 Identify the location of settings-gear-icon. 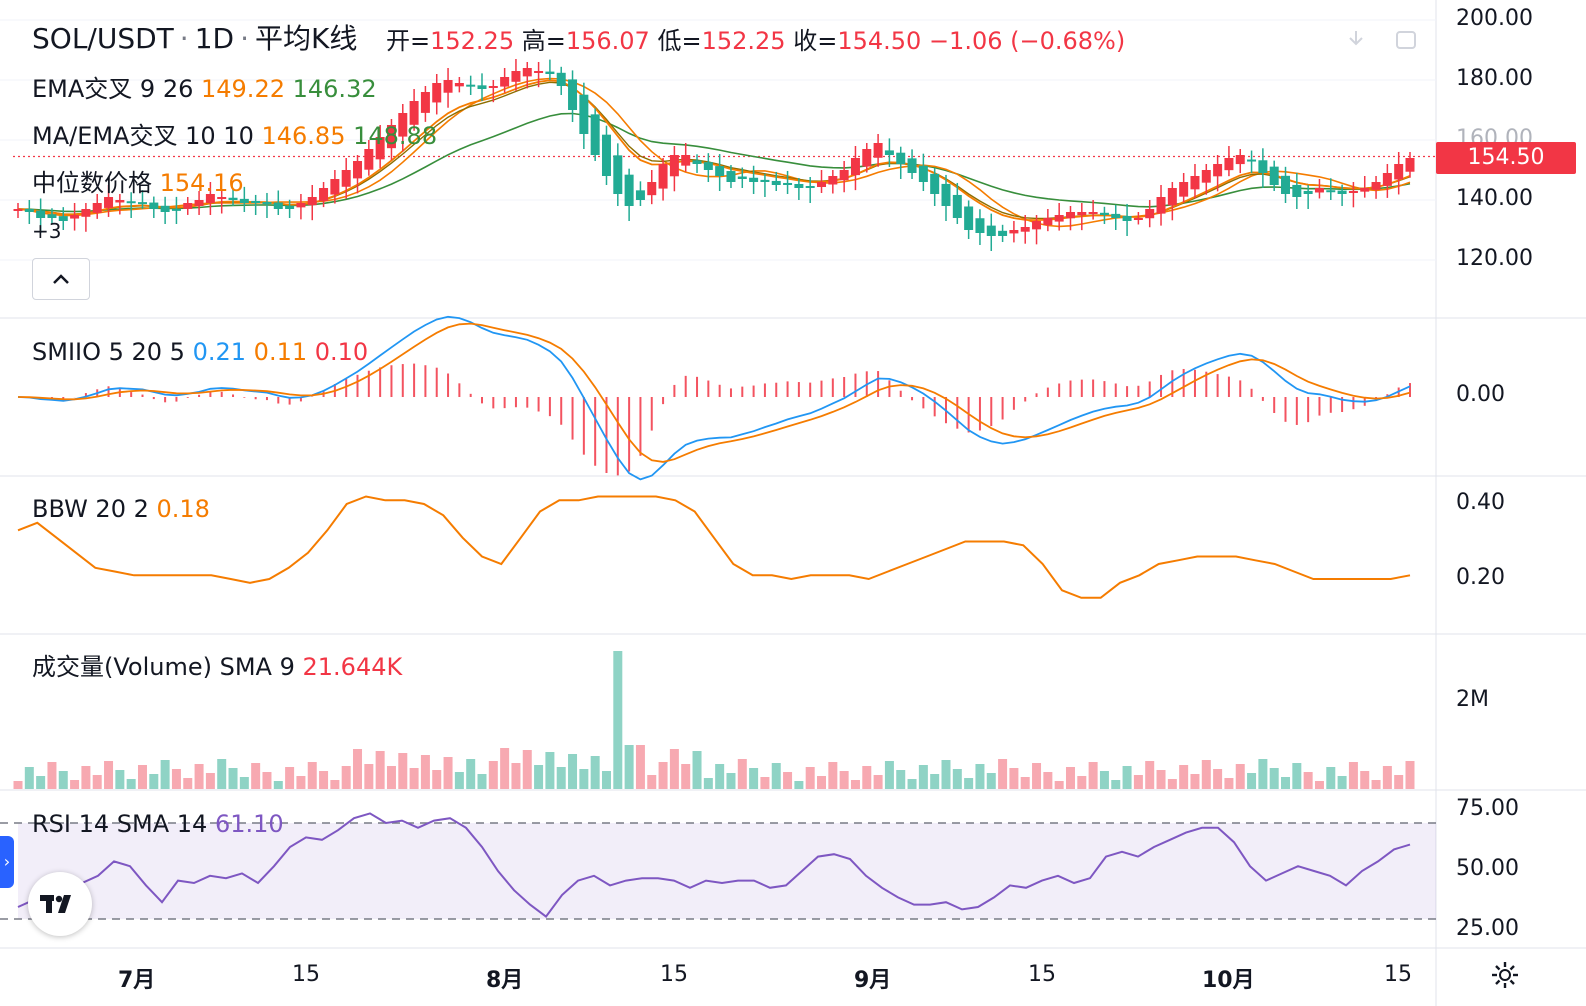
(1505, 975).